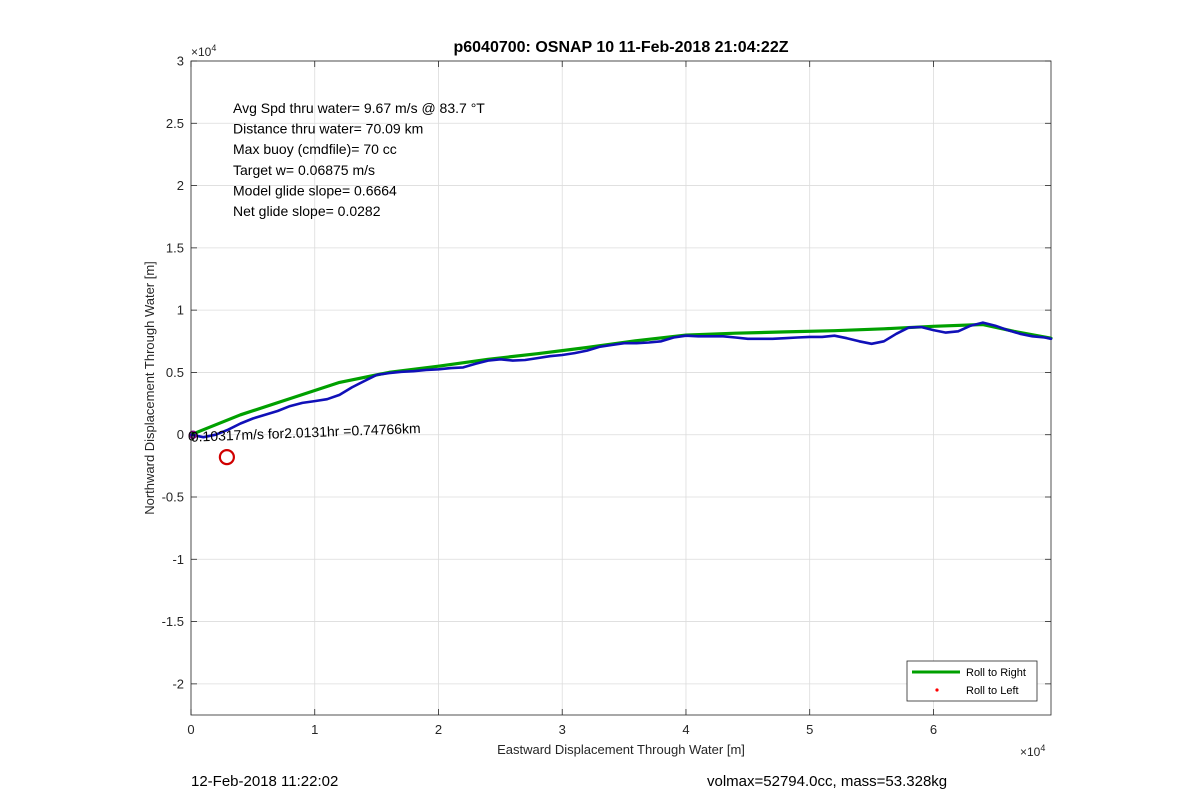 This screenshot has width=1200, height=804. I want to click on y-tick-label: 1, so click(180, 310).